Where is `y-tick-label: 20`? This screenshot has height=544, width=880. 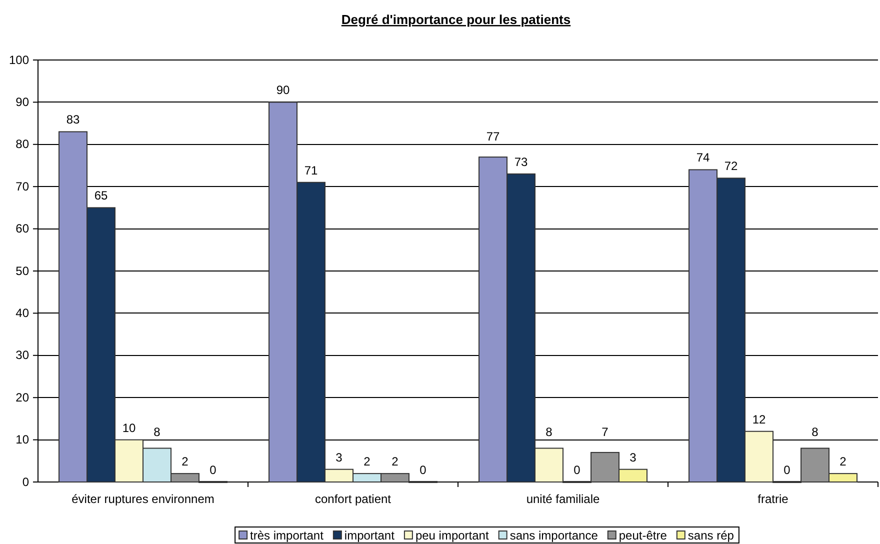 y-tick-label: 20 is located at coordinates (23, 397).